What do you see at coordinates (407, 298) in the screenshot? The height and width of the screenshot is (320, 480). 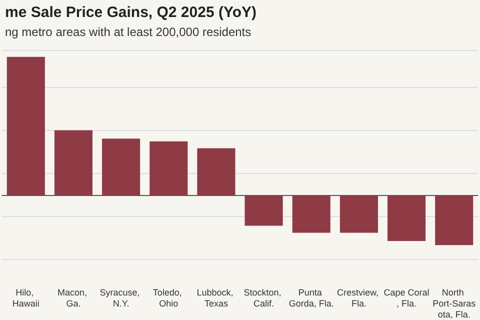 I see `x-tick-label: Cape Coral, Fla.` at bounding box center [407, 298].